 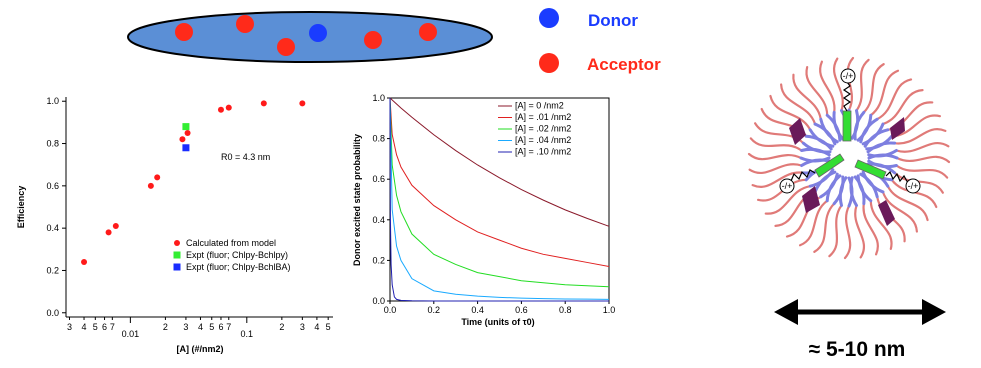 What do you see at coordinates (613, 20) in the screenshot?
I see `donor-label: Donor` at bounding box center [613, 20].